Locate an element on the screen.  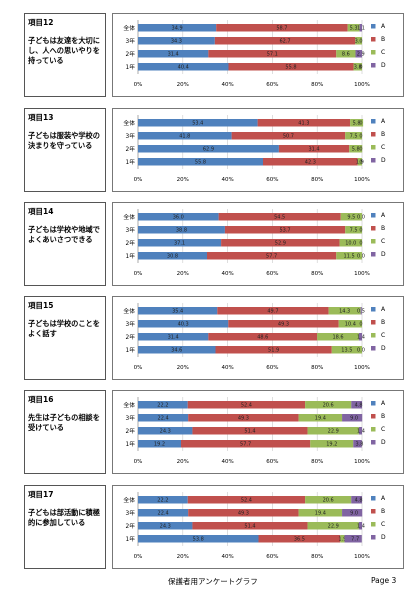
data-label: 35.4 is located at coordinates (177, 312).